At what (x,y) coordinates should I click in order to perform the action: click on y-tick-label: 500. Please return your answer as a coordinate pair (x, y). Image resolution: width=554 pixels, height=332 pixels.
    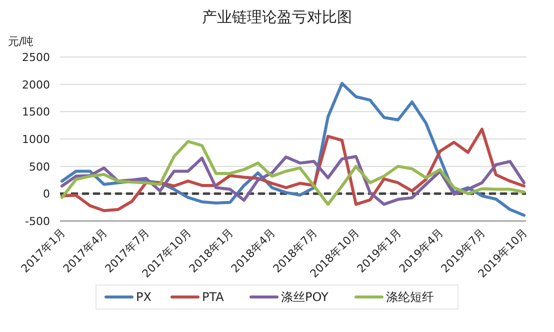
    Looking at the image, I should click on (39, 167).